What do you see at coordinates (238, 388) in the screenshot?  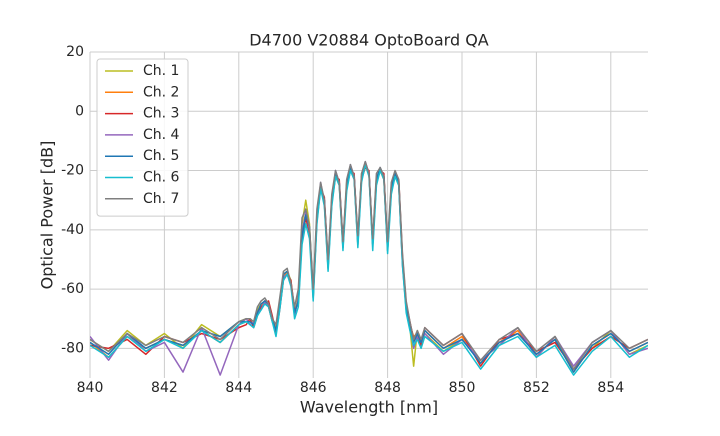 I see `x-tick-label: 844` at bounding box center [238, 388].